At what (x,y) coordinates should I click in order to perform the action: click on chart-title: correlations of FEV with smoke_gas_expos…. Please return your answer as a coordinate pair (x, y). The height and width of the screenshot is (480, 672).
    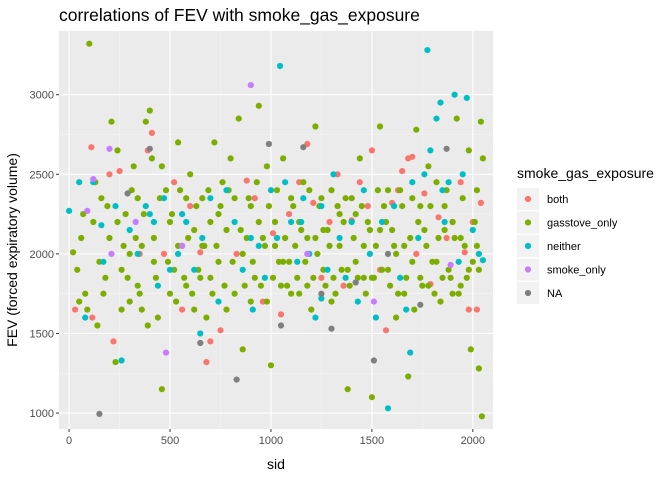
    Looking at the image, I should click on (239, 15).